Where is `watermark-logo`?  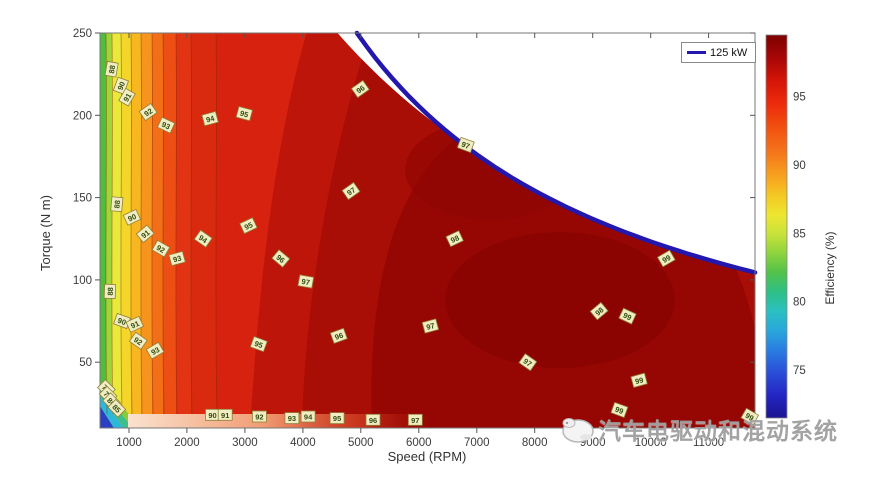 watermark-logo is located at coordinates (578, 430).